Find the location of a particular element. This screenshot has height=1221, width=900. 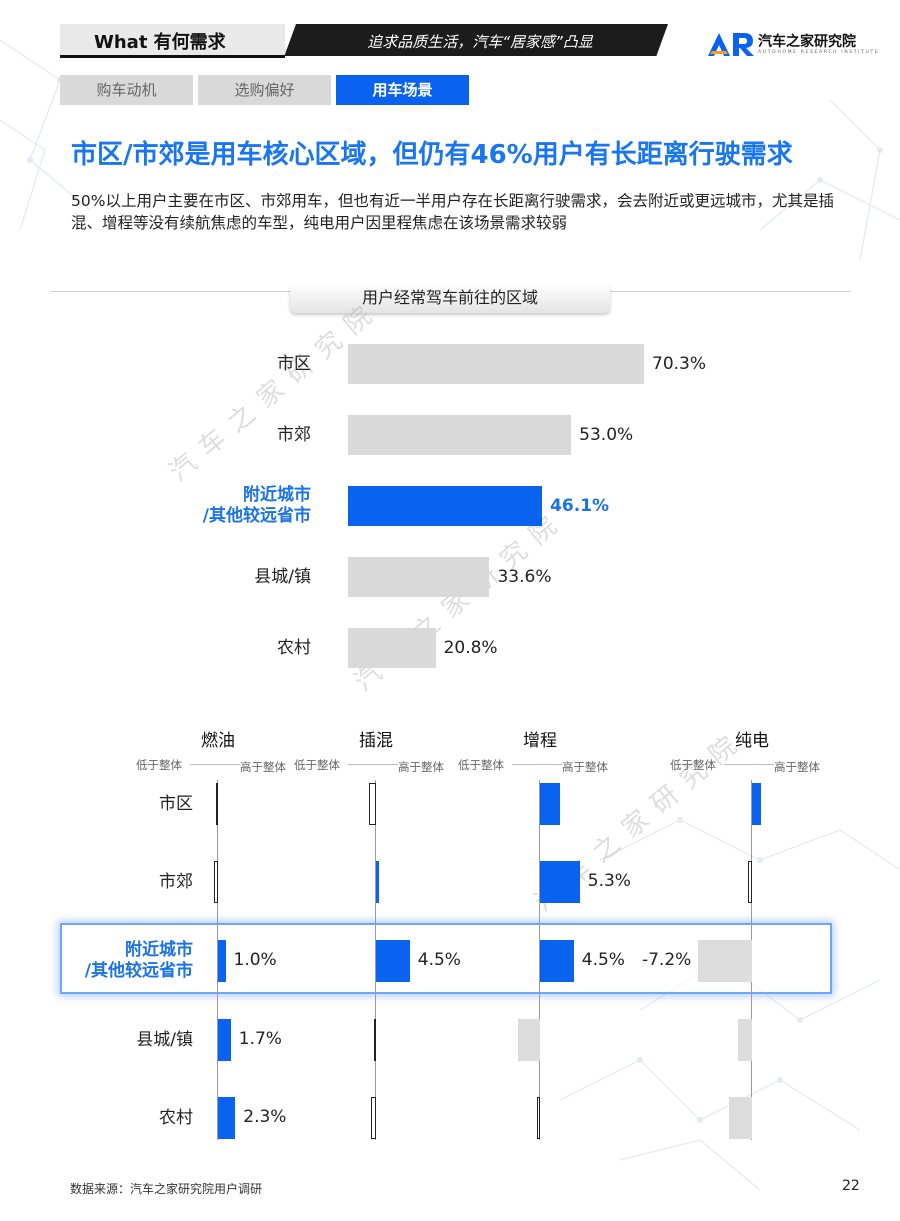

series-title: 纯电 is located at coordinates (752, 741).